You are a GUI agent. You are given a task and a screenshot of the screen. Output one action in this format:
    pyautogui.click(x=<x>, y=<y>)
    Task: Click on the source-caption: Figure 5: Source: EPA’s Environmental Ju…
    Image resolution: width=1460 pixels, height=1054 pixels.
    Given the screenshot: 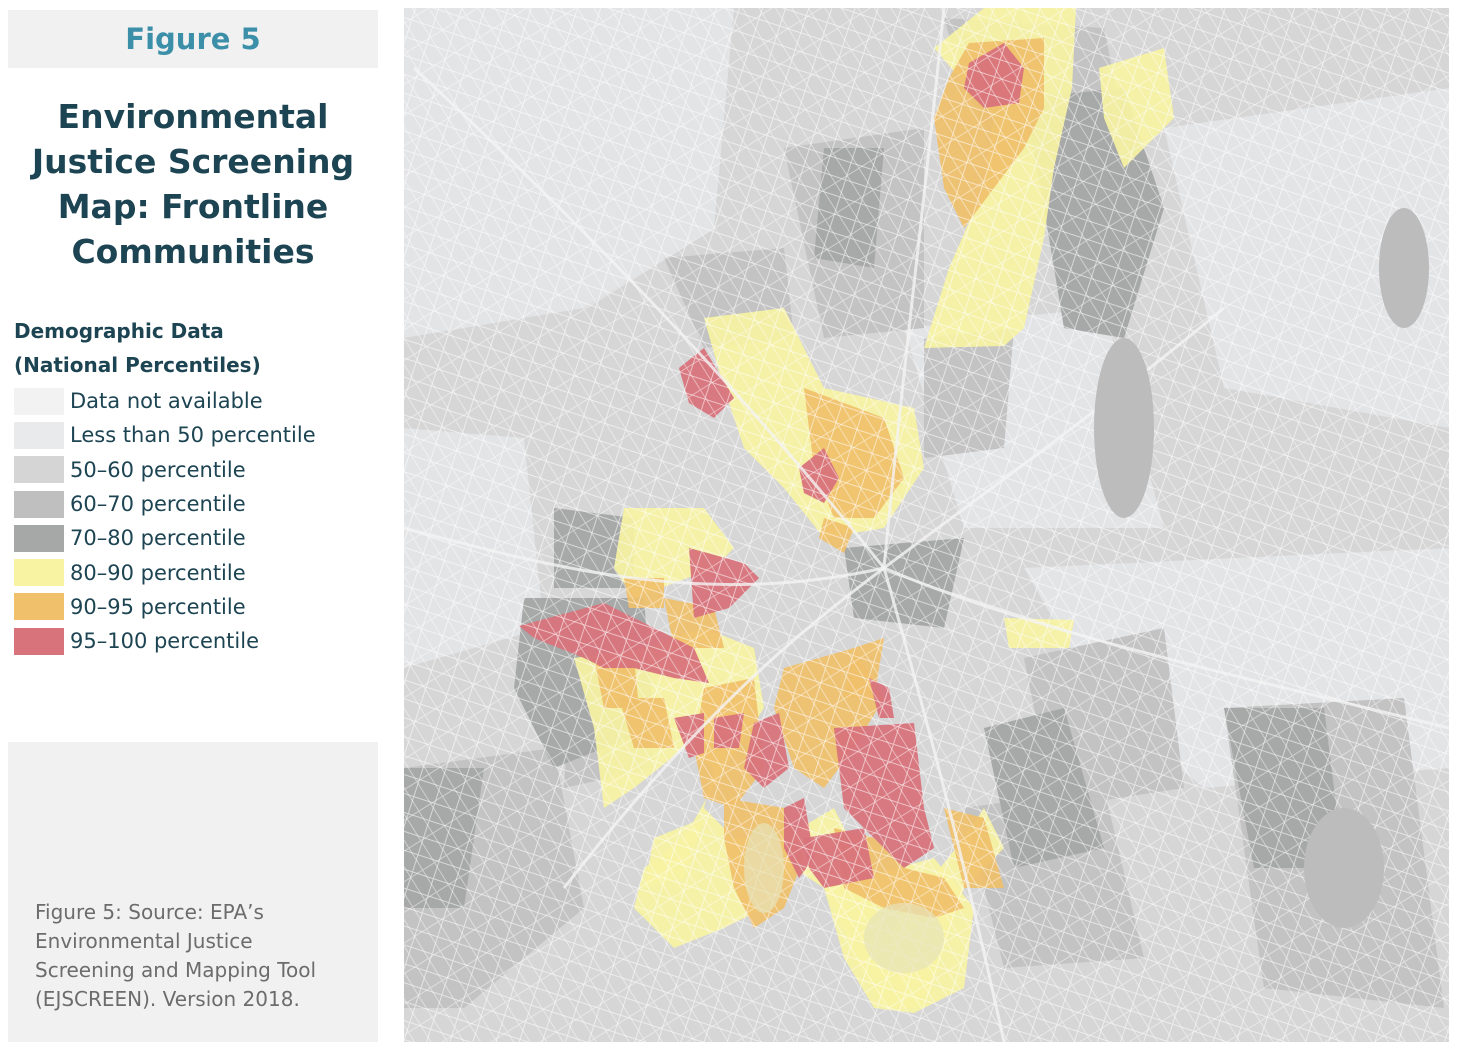 What is the action you would take?
    pyautogui.click(x=176, y=955)
    